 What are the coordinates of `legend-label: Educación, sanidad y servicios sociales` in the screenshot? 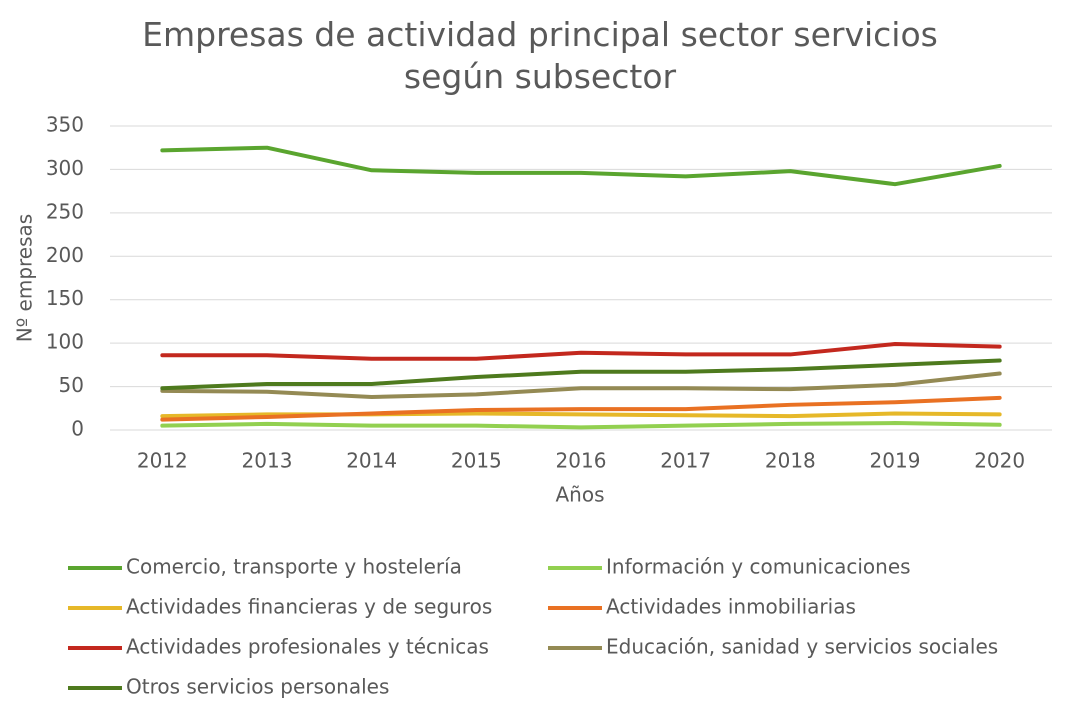 It's located at (802, 647).